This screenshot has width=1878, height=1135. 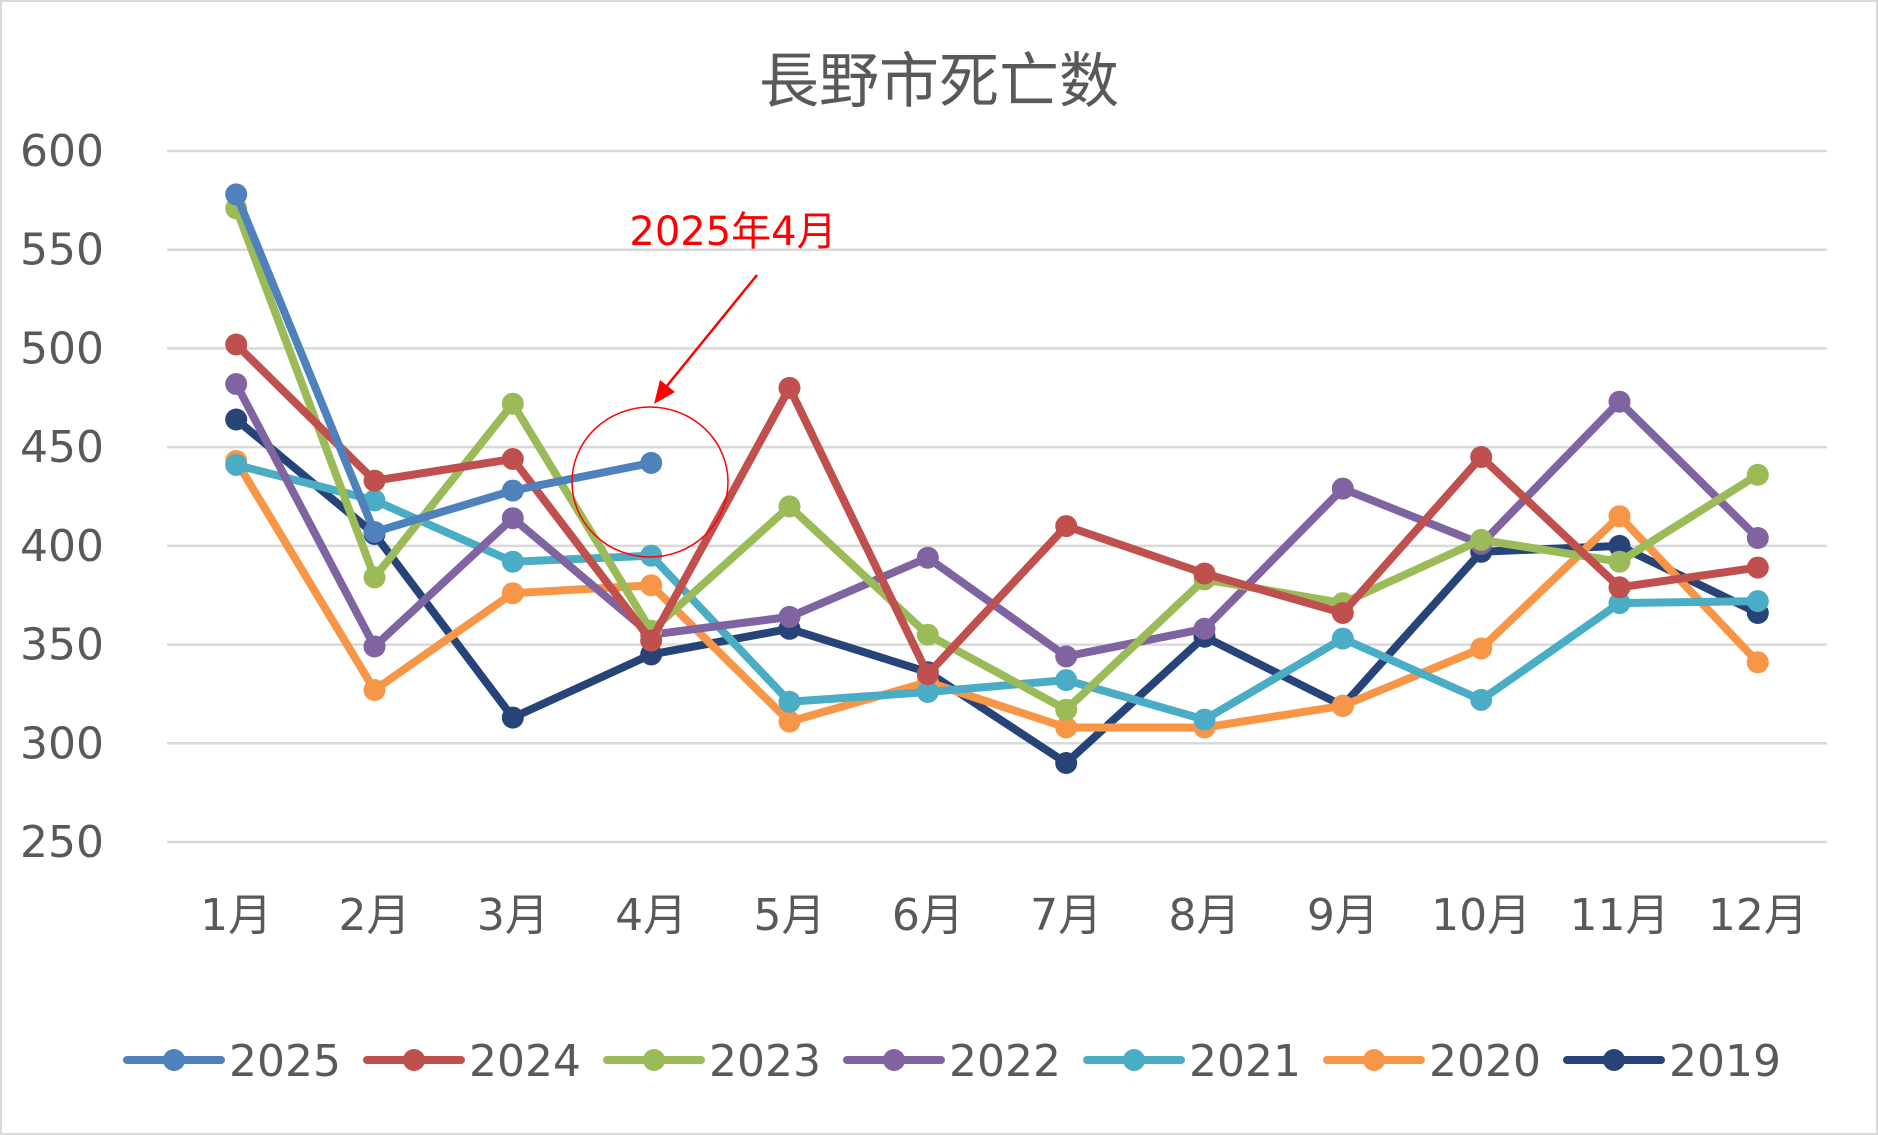 I want to click on legend-label-2021: 2021, so click(x=1245, y=1061).